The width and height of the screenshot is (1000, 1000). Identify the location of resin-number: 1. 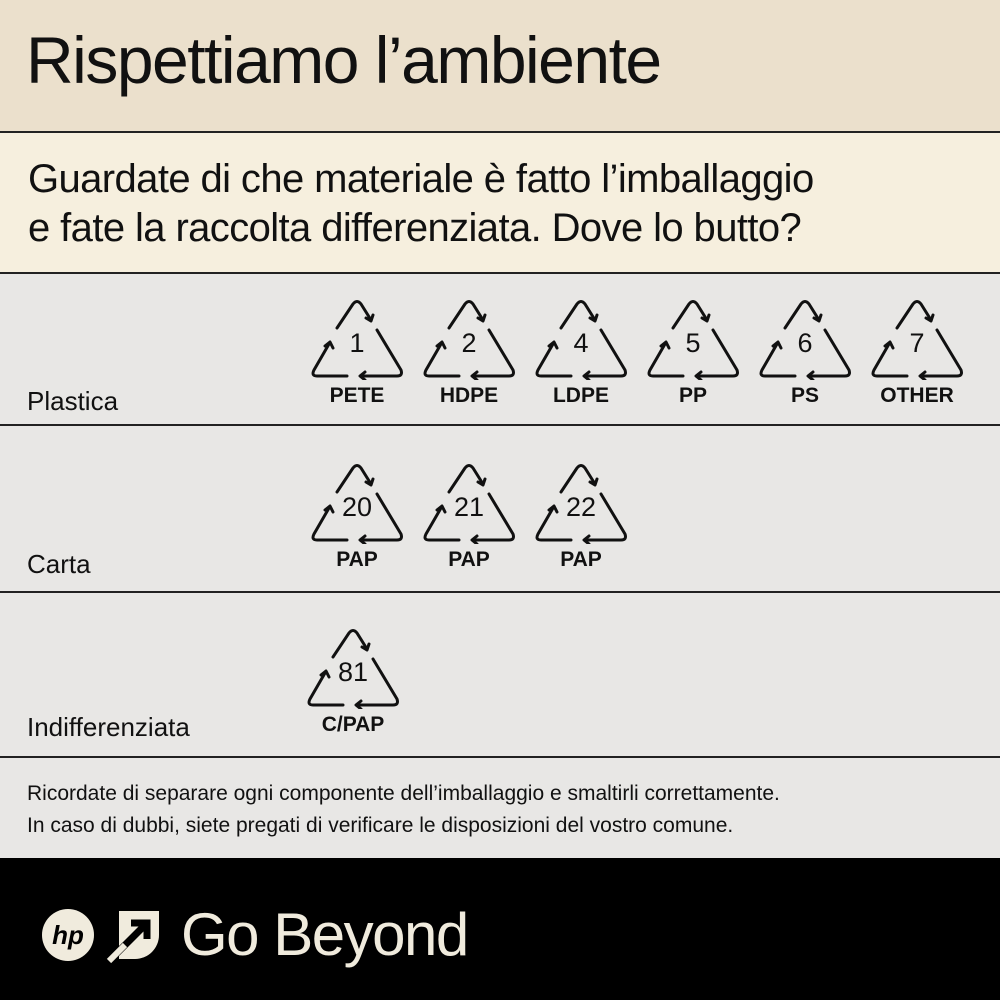
(357, 343).